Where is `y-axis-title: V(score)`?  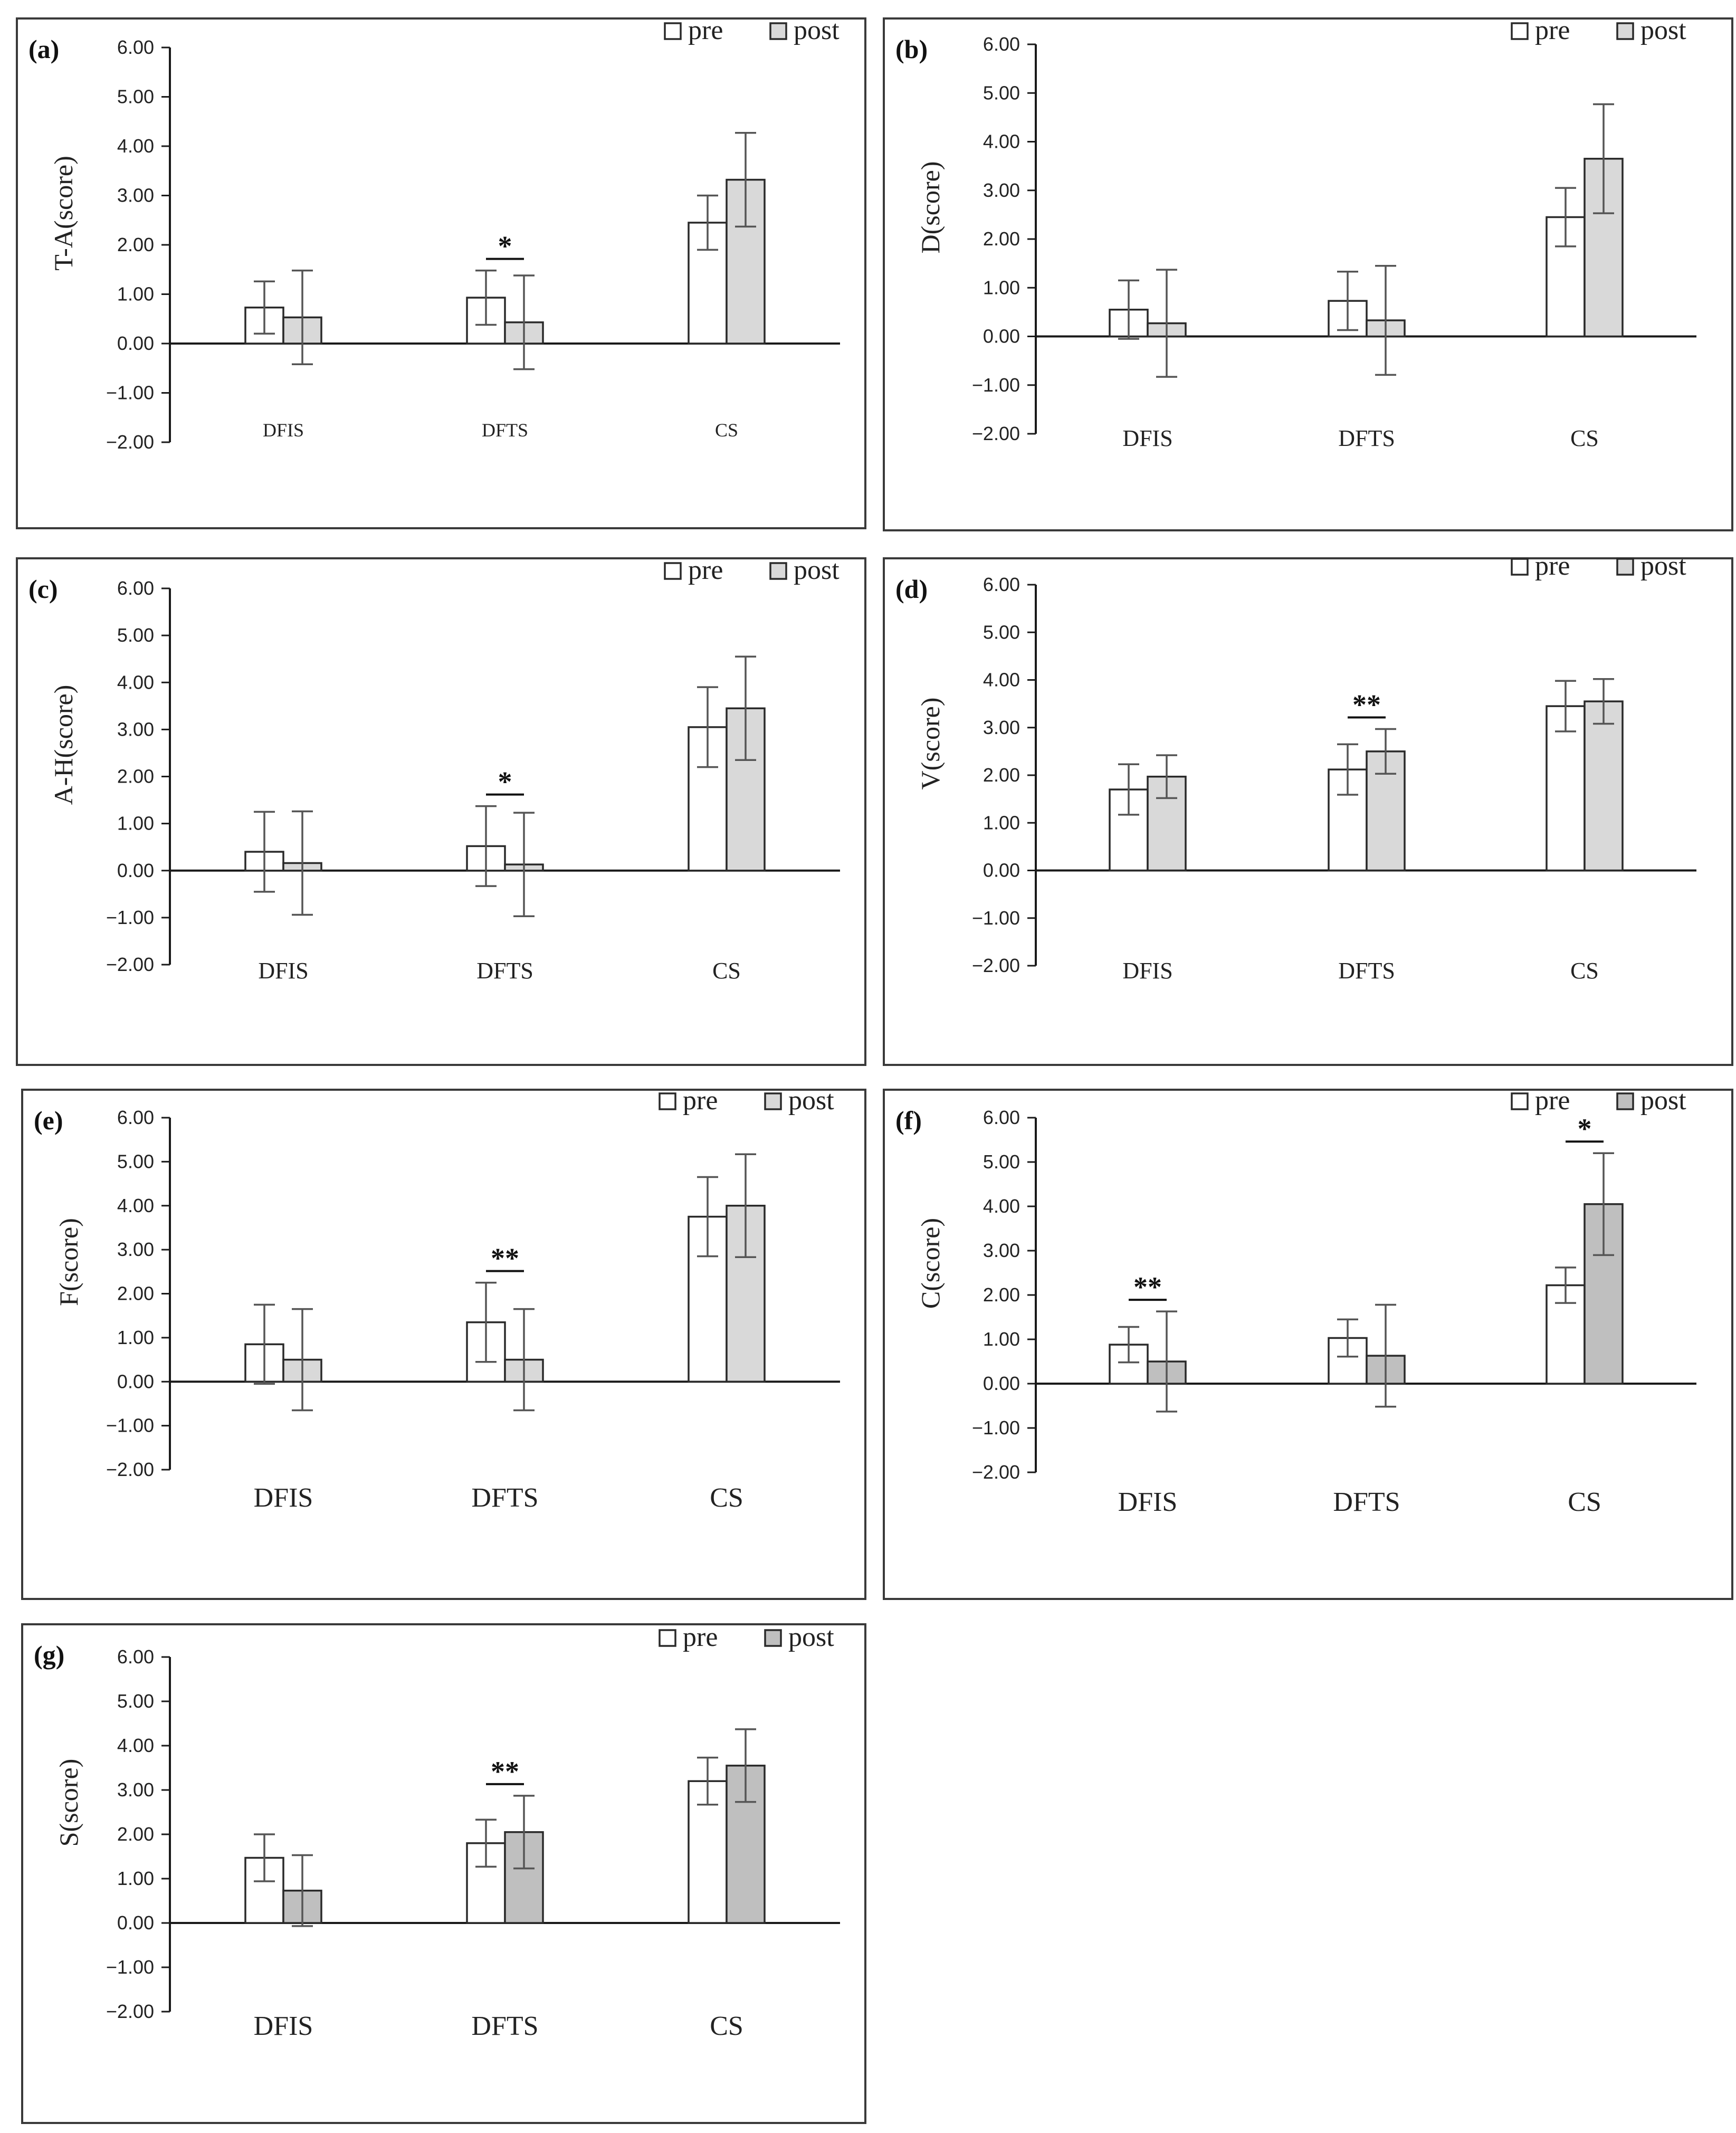 y-axis-title: V(score) is located at coordinates (930, 744).